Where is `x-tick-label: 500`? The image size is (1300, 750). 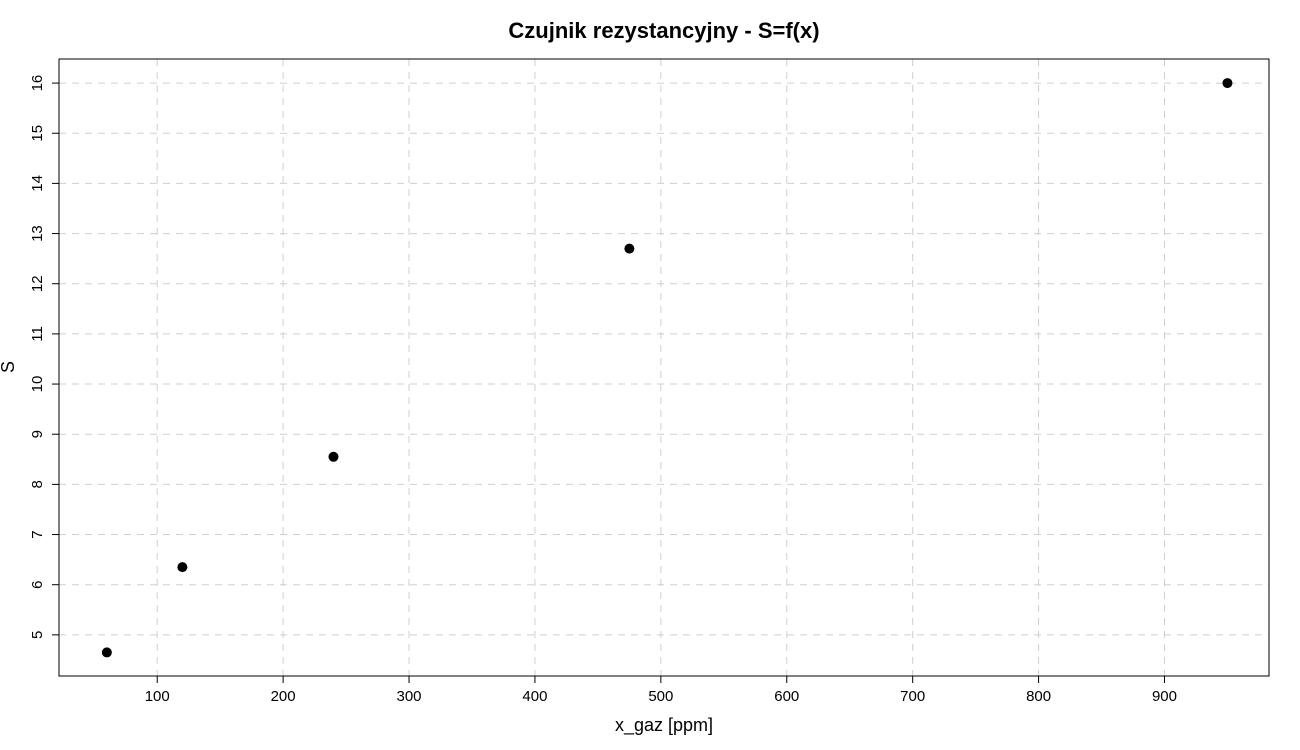 x-tick-label: 500 is located at coordinates (660, 696).